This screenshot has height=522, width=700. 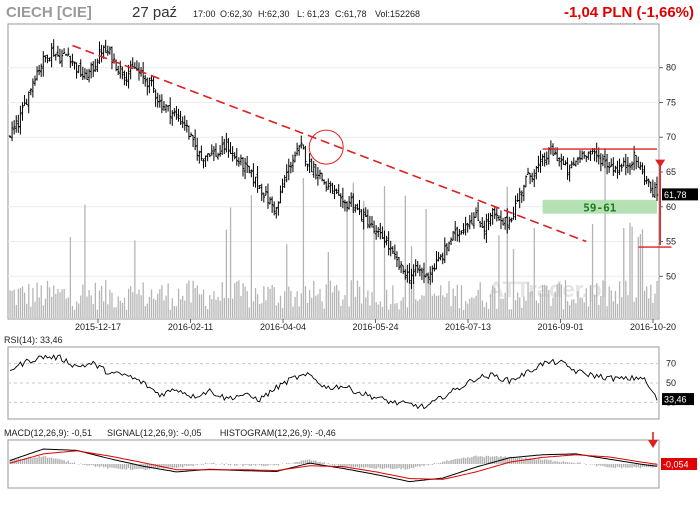 What do you see at coordinates (375, 327) in the screenshot?
I see `x-tick-label: 2016-05-24` at bounding box center [375, 327].